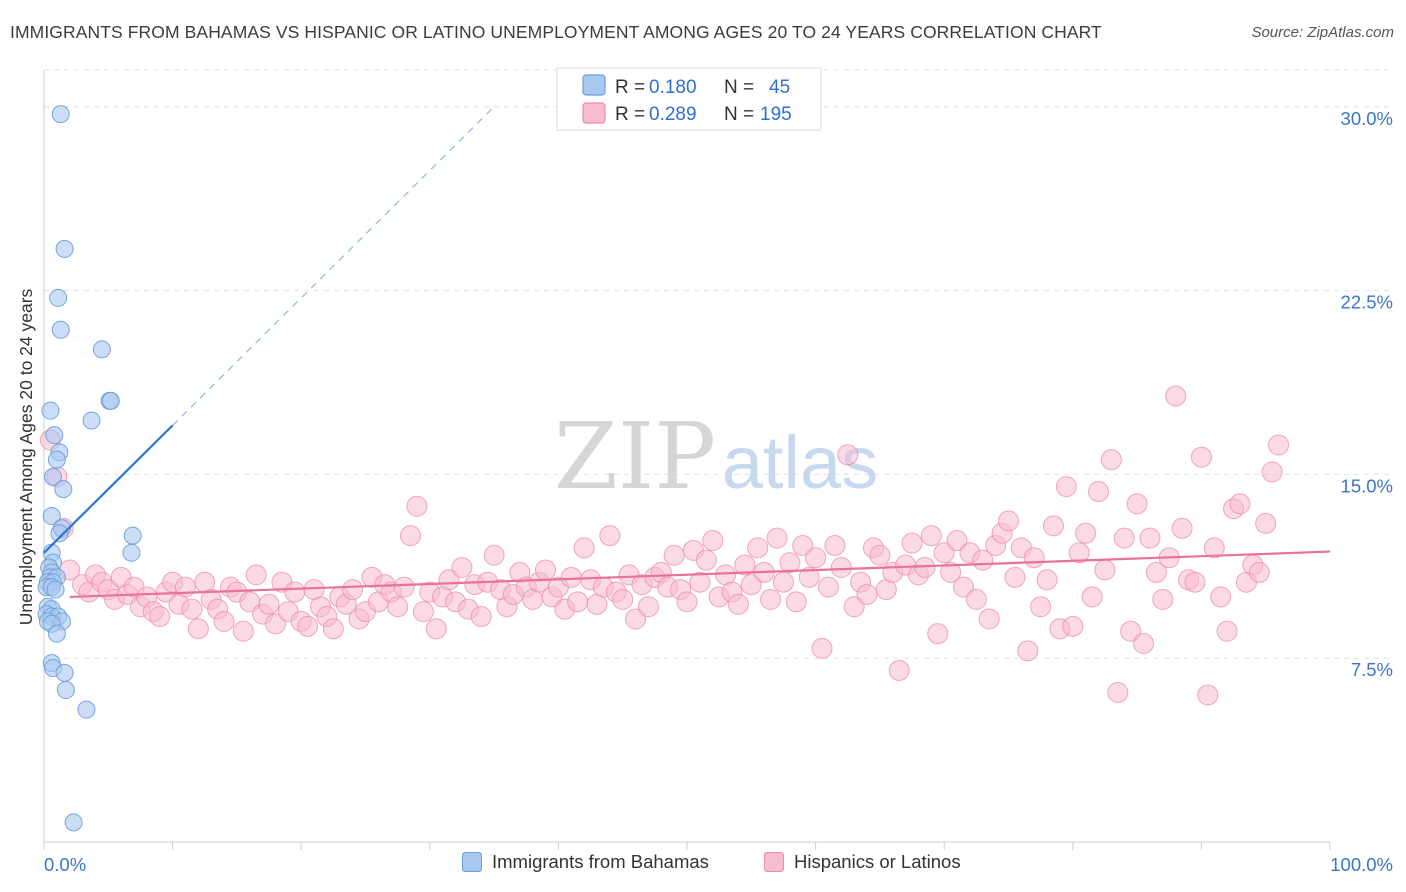  Describe the element at coordinates (1322, 32) in the screenshot. I see `source-credit: Source: ZipAtlas.com` at that location.